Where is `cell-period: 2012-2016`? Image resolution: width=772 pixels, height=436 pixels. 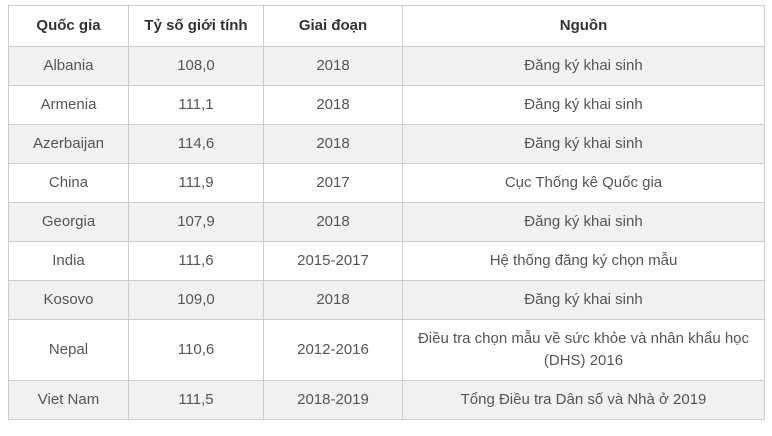
cell-period: 2012-2016 is located at coordinates (333, 350).